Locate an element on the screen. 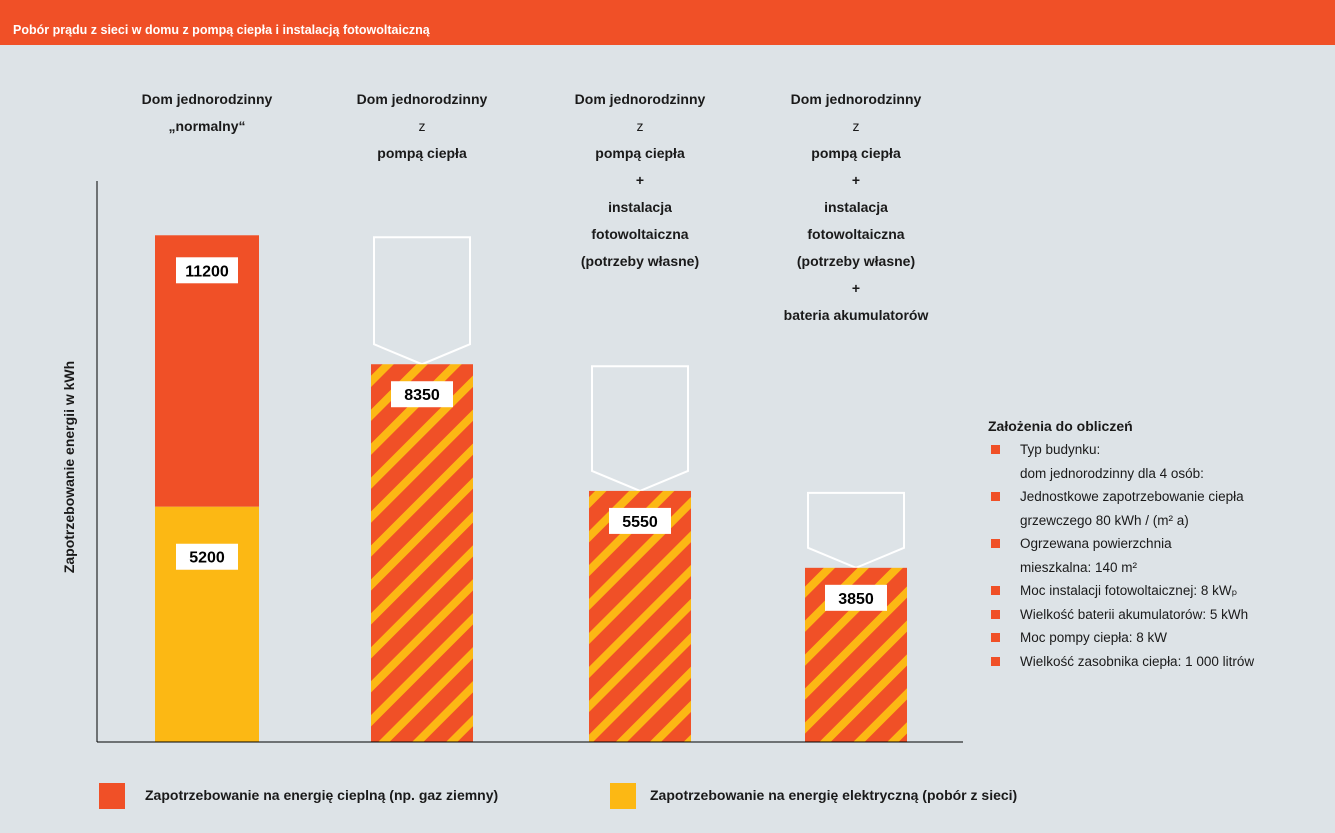 The width and height of the screenshot is (1335, 833). assumption-text: dom jednorodzinny dla 4 osób: is located at coordinates (1112, 473).